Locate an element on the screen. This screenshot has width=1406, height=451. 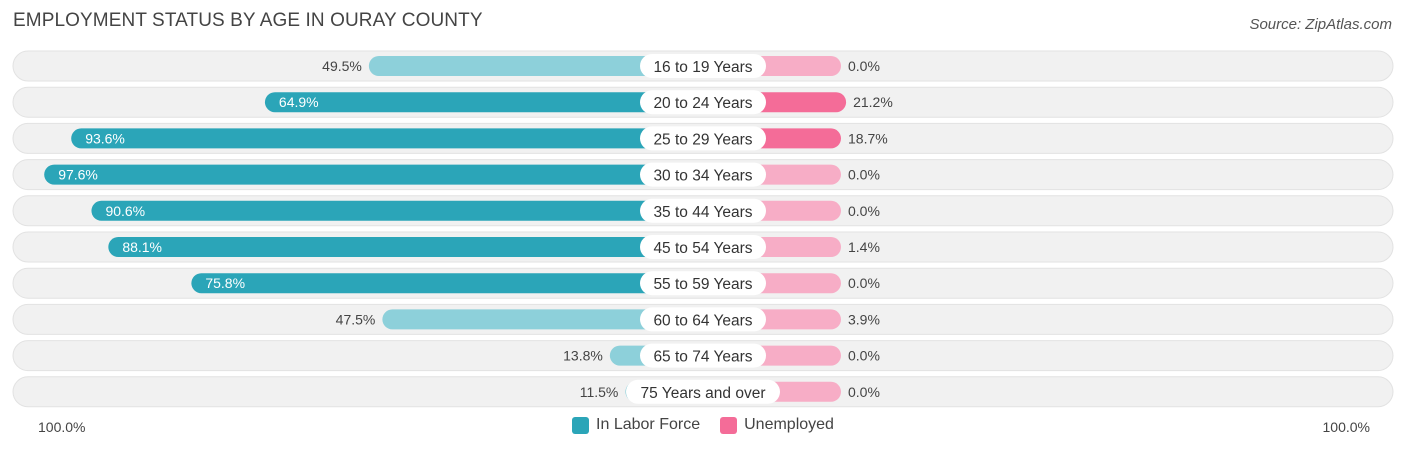
category-label: 55 to 59 Years is located at coordinates (702, 284).